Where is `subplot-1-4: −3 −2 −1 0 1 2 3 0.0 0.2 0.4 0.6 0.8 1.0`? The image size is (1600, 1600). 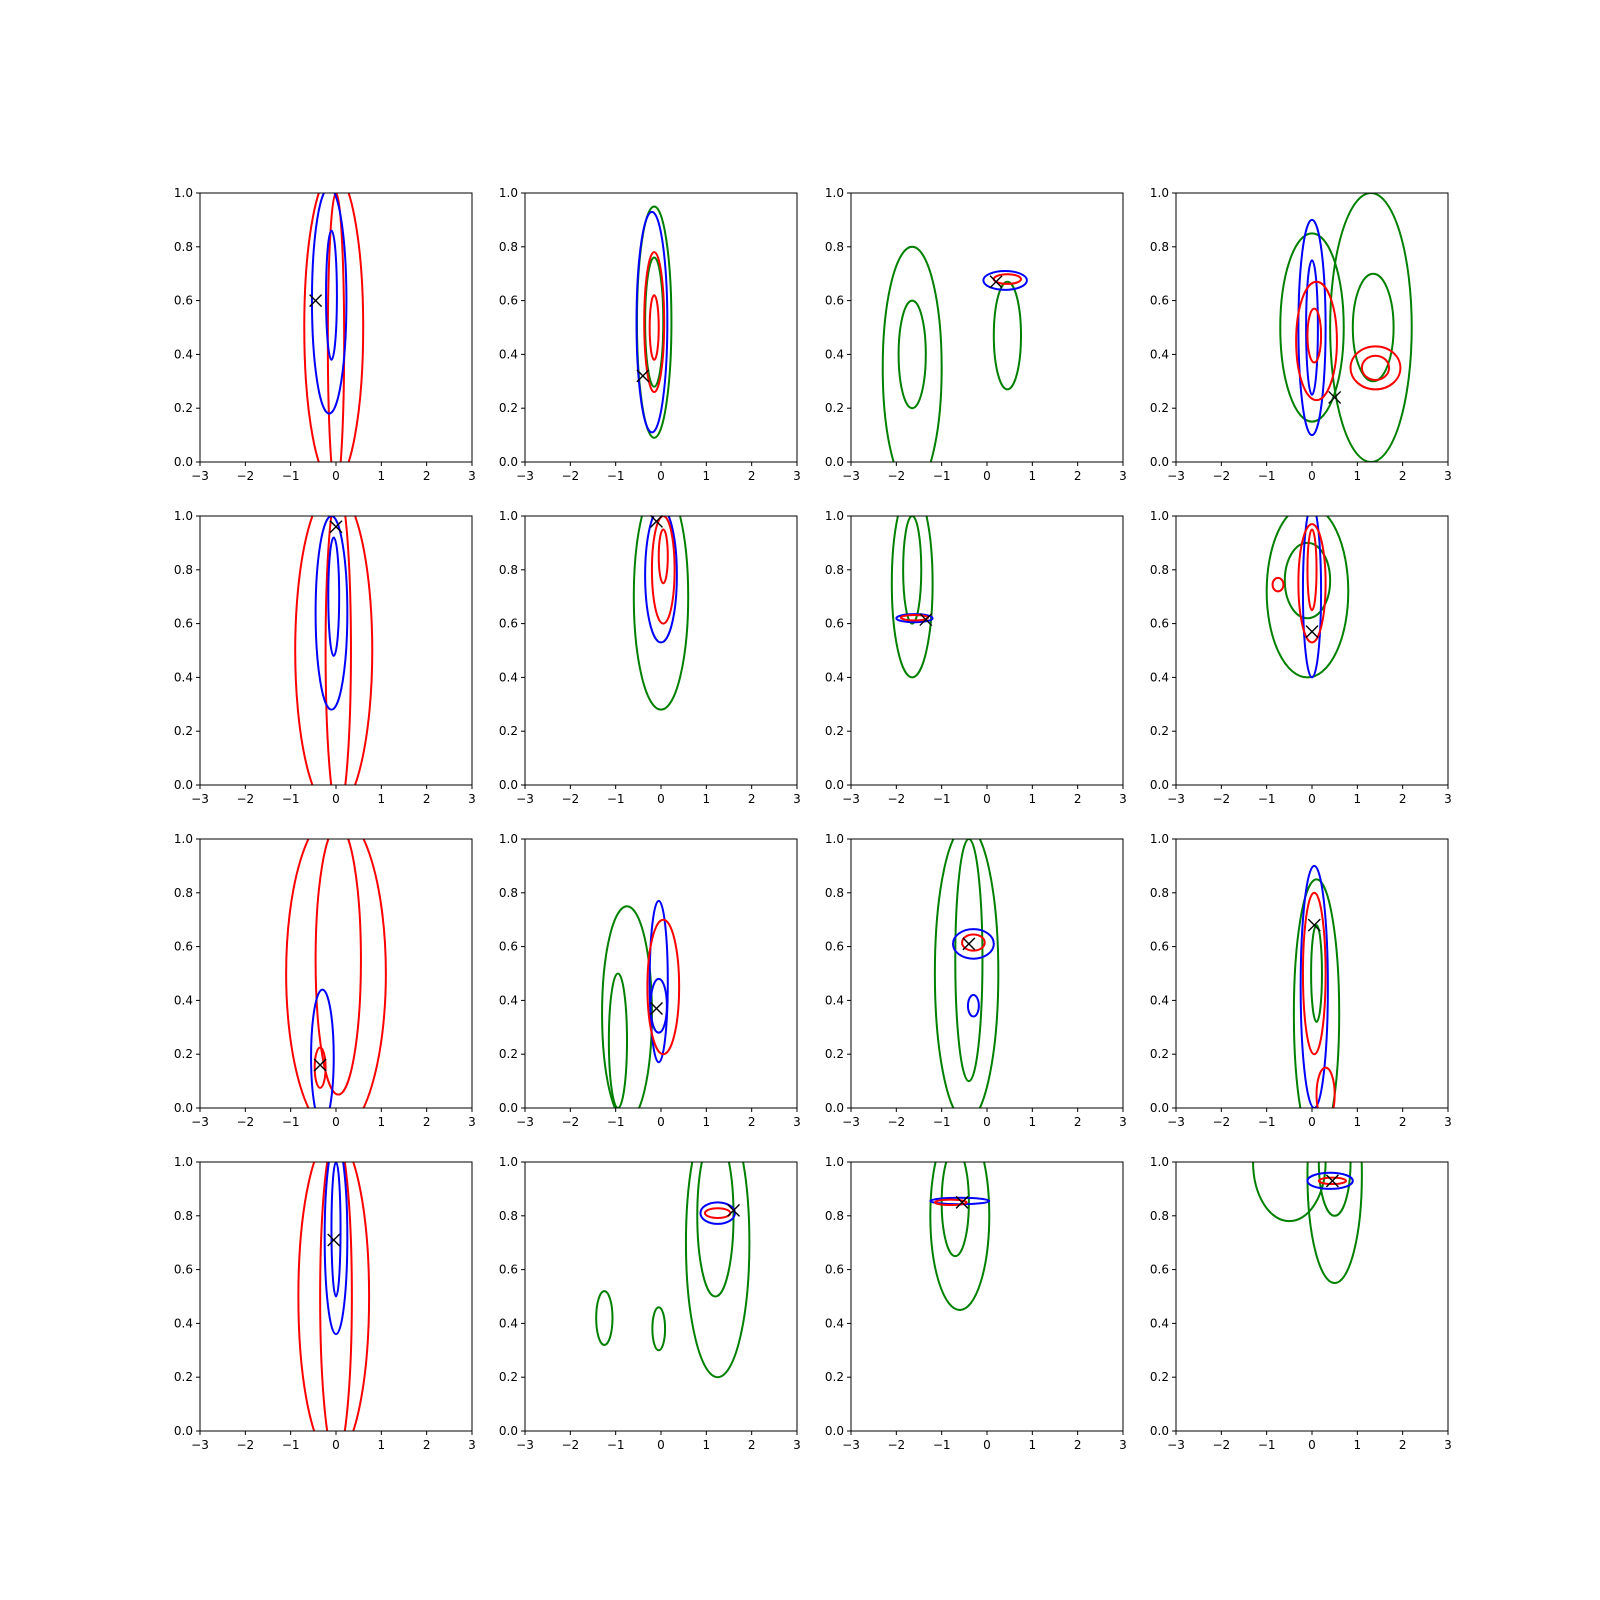
subplot-1-4: −3 −2 −1 0 1 2 3 0.0 0.2 0.4 0.6 0.8 1.0 is located at coordinates (1301, 334).